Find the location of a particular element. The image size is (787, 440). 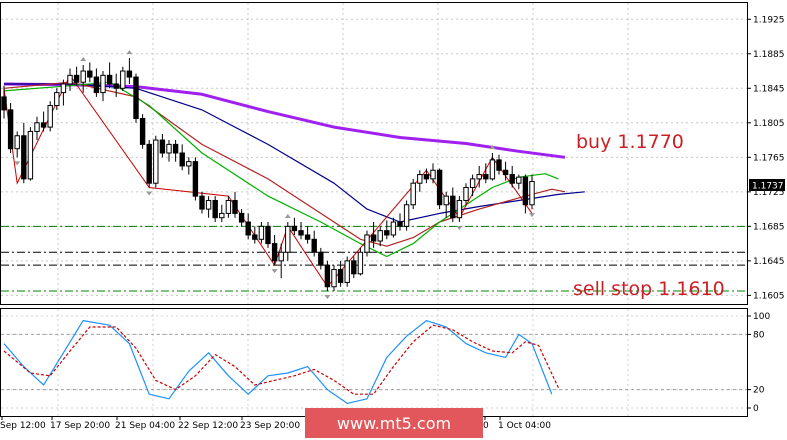

current-price-marker: 1.1737 is located at coordinates (767, 185).